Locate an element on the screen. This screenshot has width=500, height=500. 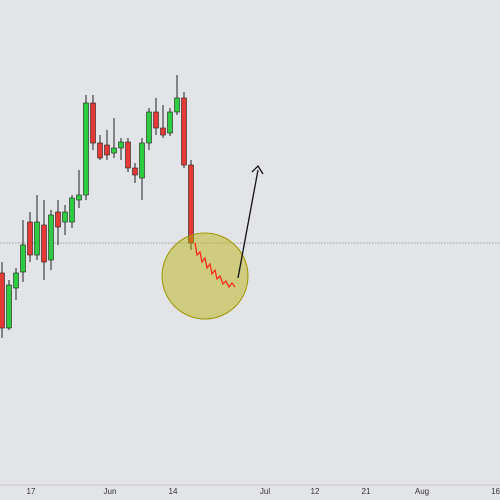
projection-path is located at coordinates (215, 265).